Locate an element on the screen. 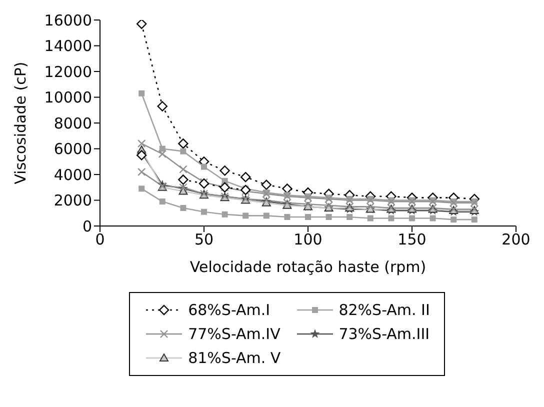  y-tick-label: 2000 is located at coordinates (73, 201).